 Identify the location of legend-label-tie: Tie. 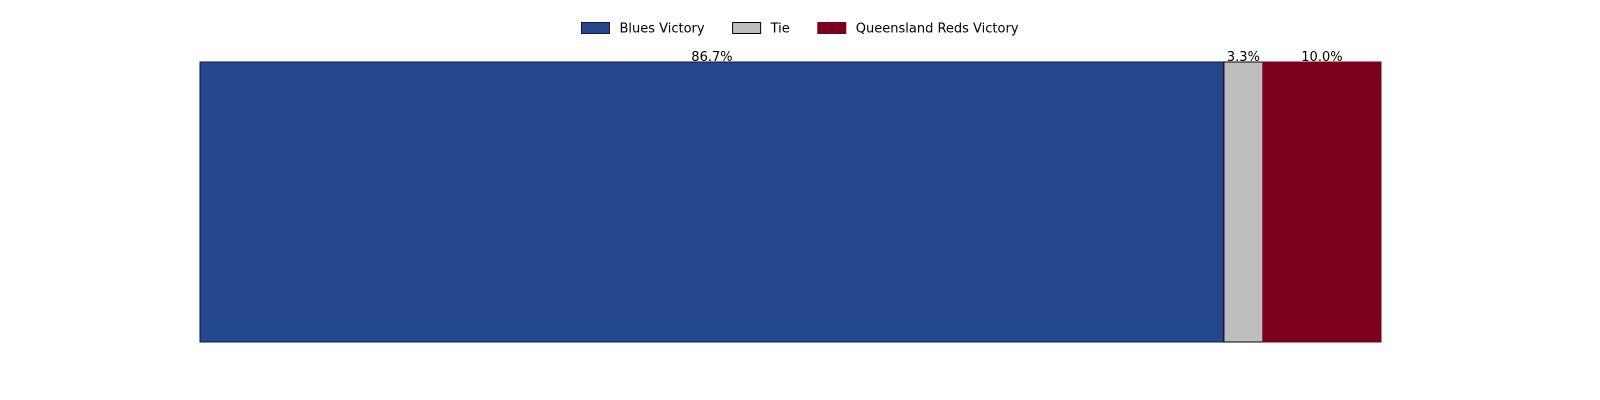
(780, 29).